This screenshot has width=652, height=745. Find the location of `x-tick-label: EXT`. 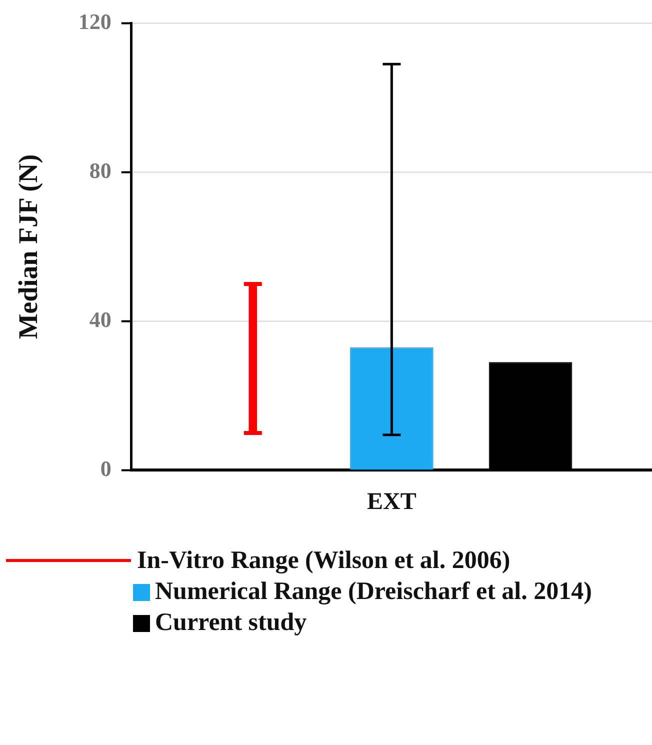

x-tick-label: EXT is located at coordinates (391, 501).